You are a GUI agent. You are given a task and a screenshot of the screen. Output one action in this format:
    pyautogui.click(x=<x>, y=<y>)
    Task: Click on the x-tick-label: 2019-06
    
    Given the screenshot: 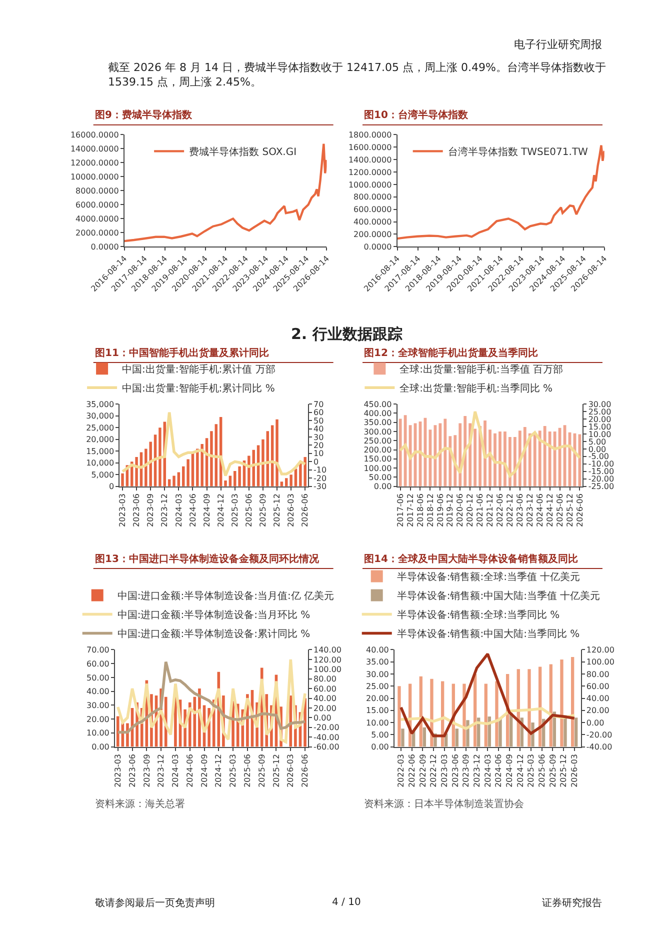 What is the action you would take?
    pyautogui.click(x=440, y=510)
    